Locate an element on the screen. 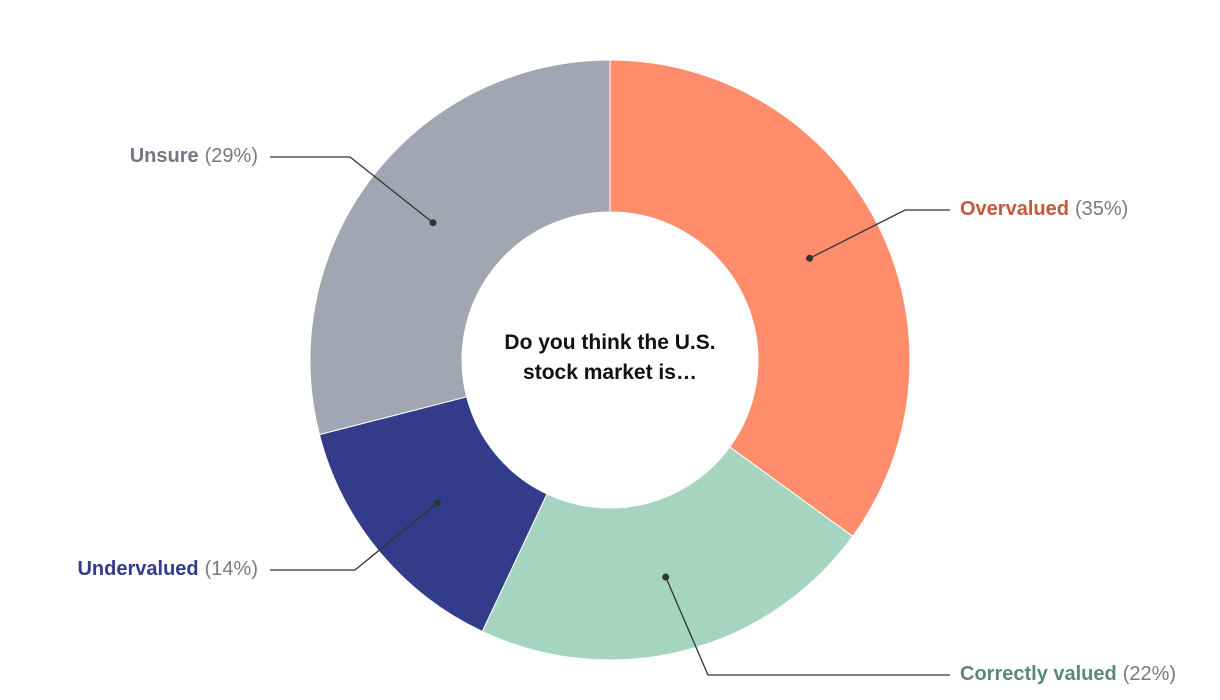  category-label: Overvalued is located at coordinates (1014, 209).